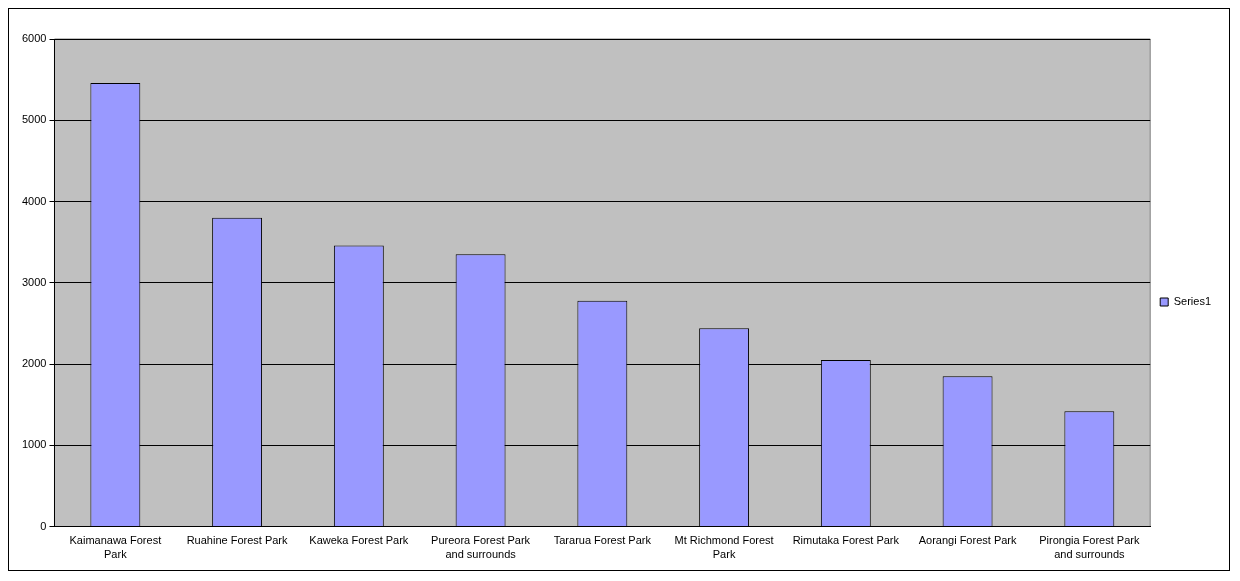 This screenshot has height=581, width=1240. I want to click on x-tick-label: Rimutaka Forest Park, so click(846, 540).